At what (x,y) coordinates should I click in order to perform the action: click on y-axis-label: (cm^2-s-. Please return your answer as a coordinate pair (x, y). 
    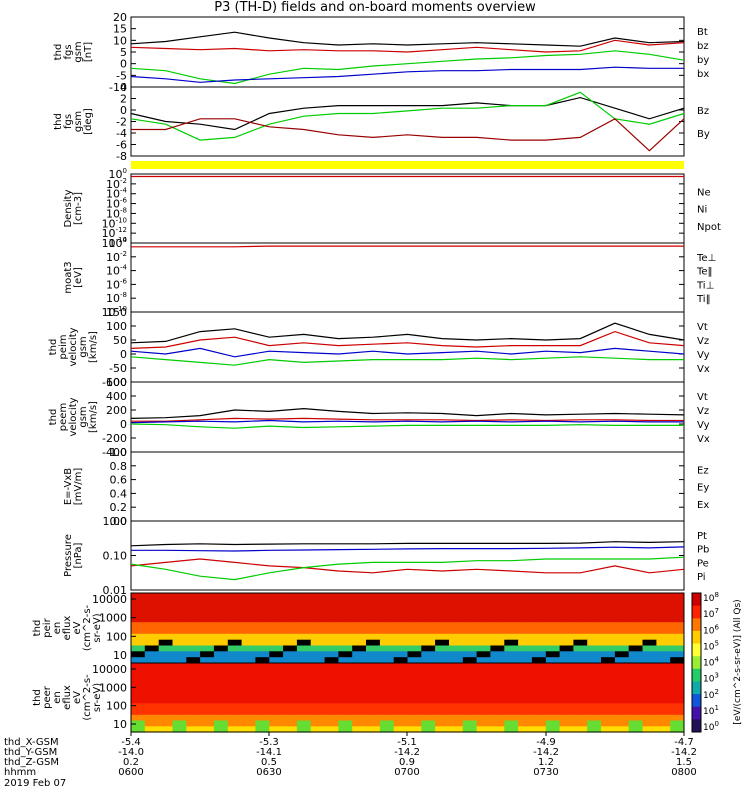
    Looking at the image, I should click on (87, 627).